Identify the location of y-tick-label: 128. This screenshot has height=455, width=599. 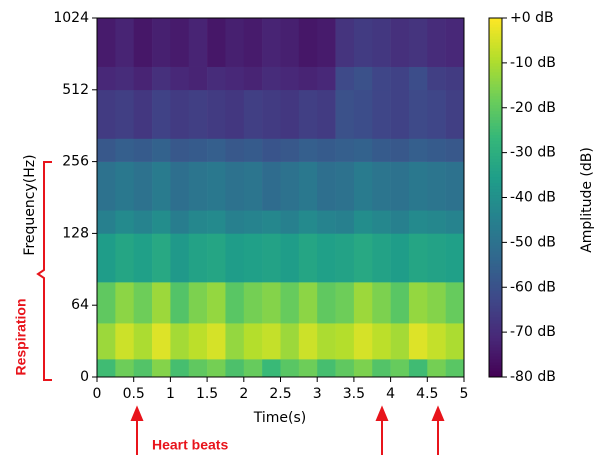
(75, 233).